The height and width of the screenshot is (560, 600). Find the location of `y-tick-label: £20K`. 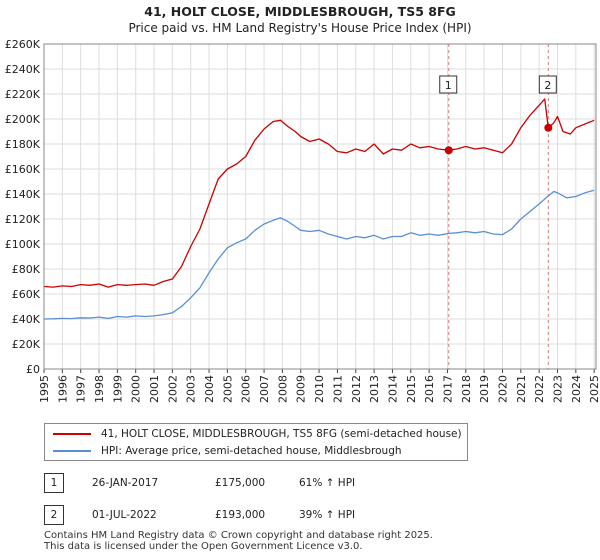

y-tick-label: £20K is located at coordinates (26, 344).